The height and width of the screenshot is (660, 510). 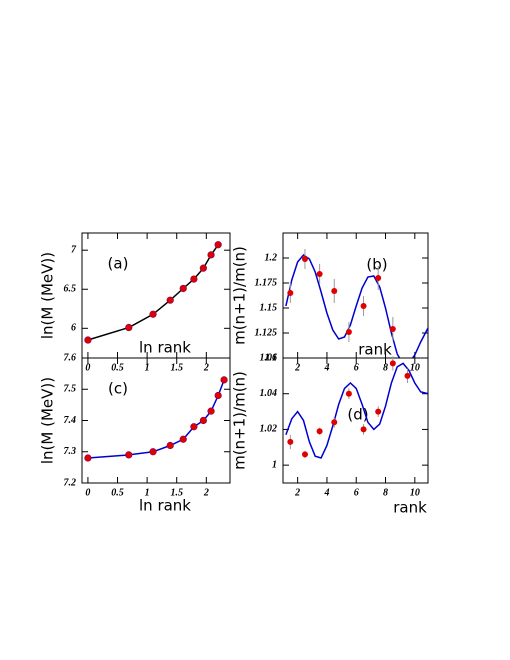 I want to click on data-line, so click(x=156, y=419).